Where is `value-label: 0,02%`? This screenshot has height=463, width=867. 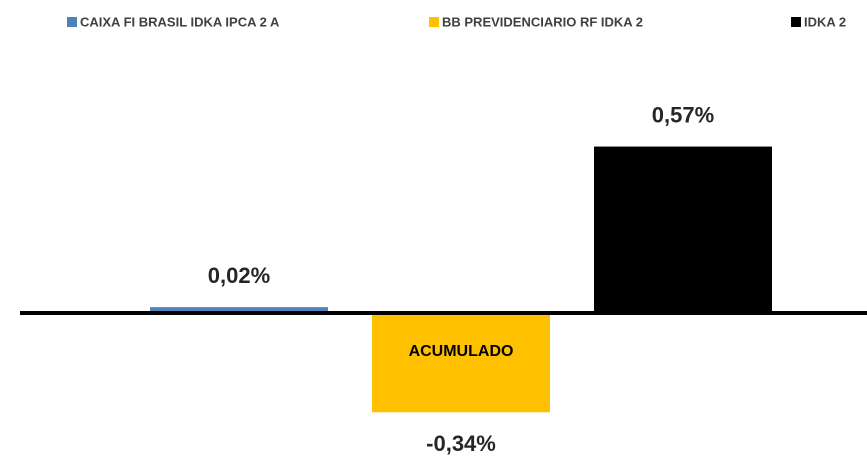 value-label: 0,02% is located at coordinates (239, 275).